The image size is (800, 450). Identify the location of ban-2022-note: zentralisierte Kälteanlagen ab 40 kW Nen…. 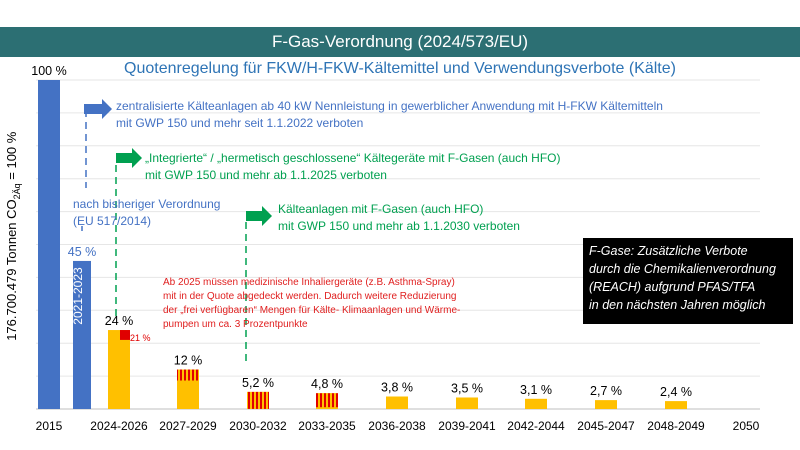
(389, 115).